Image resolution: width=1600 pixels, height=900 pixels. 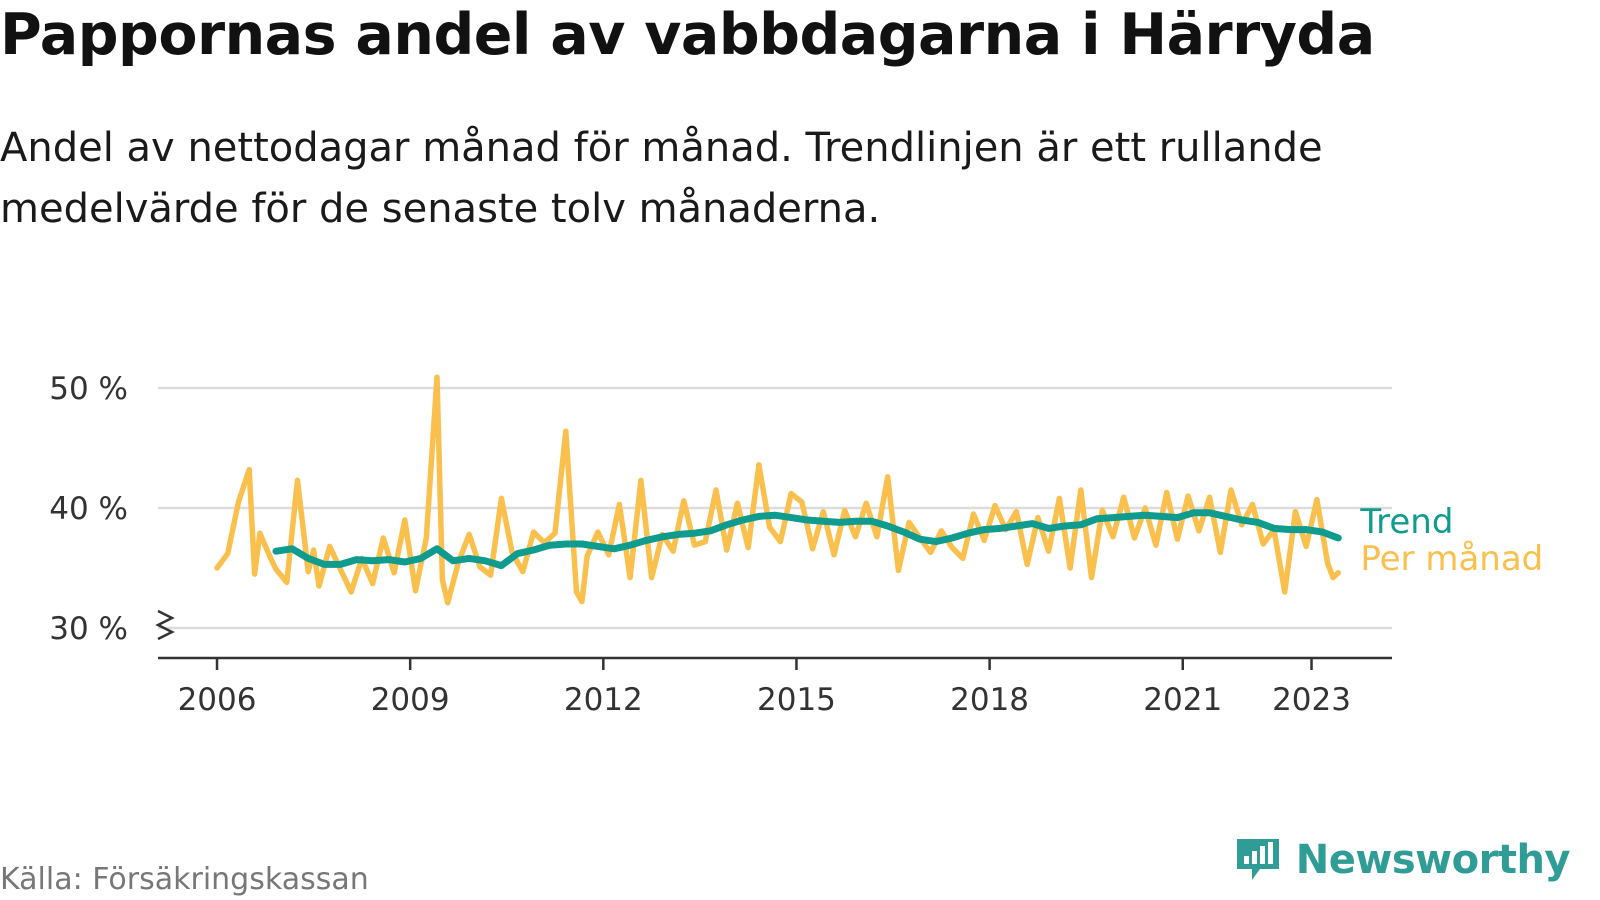 I want to click on y-axis-ticks: 50 % 40 % 30 %, so click(x=88, y=509).